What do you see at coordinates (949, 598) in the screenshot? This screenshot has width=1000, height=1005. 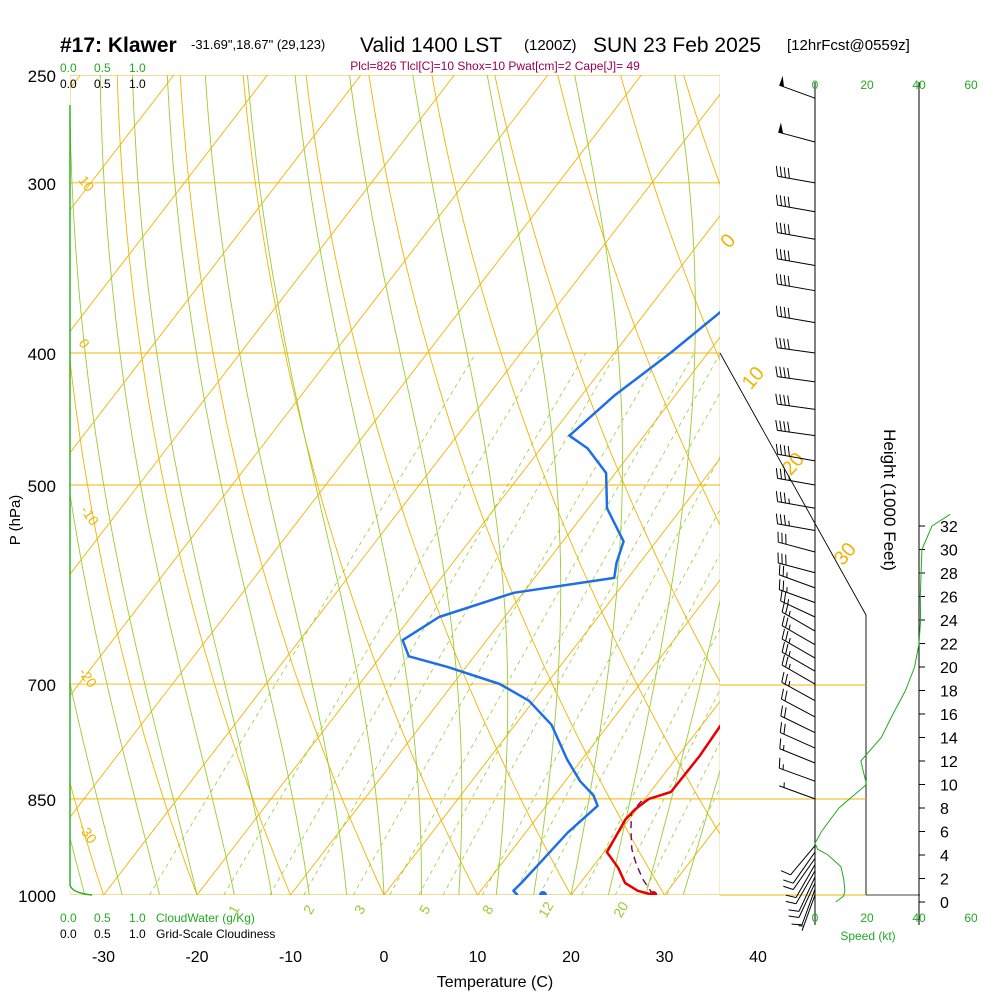 I see `height-tick-label: 26` at bounding box center [949, 598].